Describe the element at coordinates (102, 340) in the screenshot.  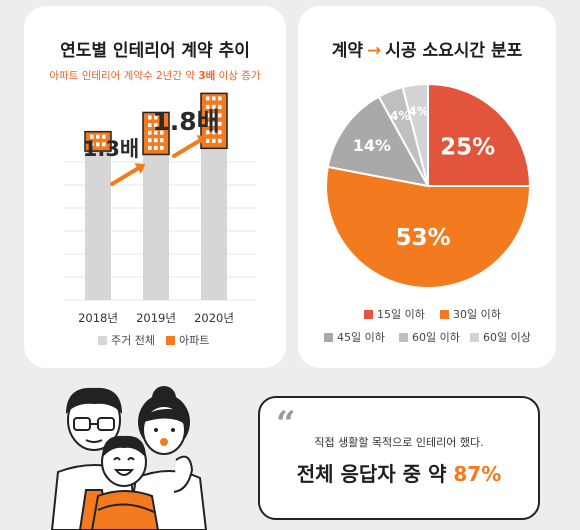
I see `legend-swatch-total` at that location.